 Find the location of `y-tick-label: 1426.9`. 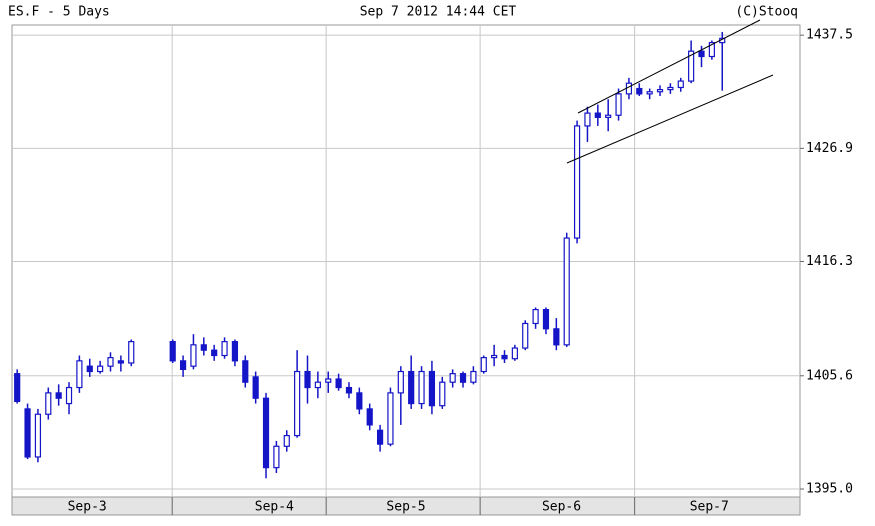

y-tick-label: 1426.9 is located at coordinates (829, 148).